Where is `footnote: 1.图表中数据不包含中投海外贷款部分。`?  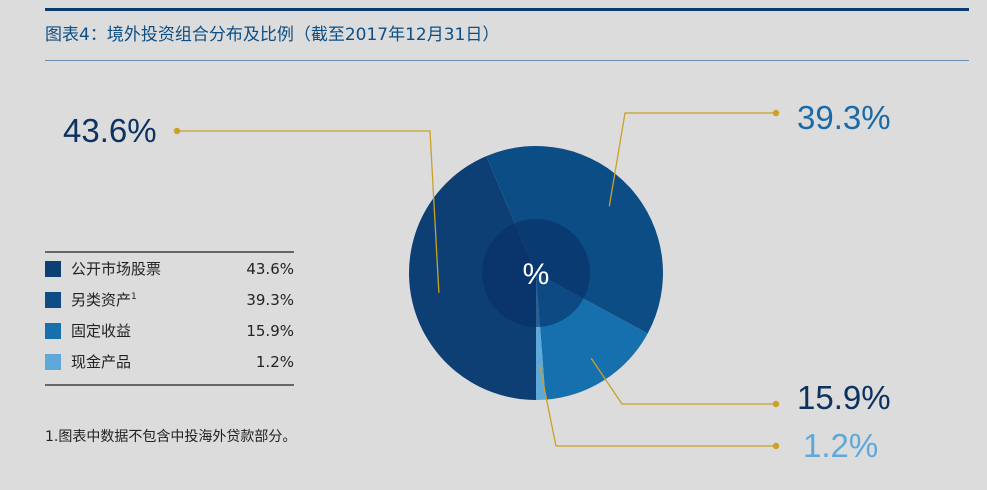
footnote: 1.图表中数据不包含中投海外贷款部分。 is located at coordinates (171, 437).